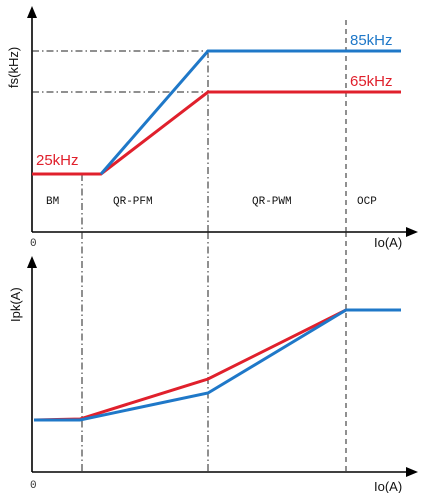  I want to click on bottom-x-axis-arrow, so click(412, 472).